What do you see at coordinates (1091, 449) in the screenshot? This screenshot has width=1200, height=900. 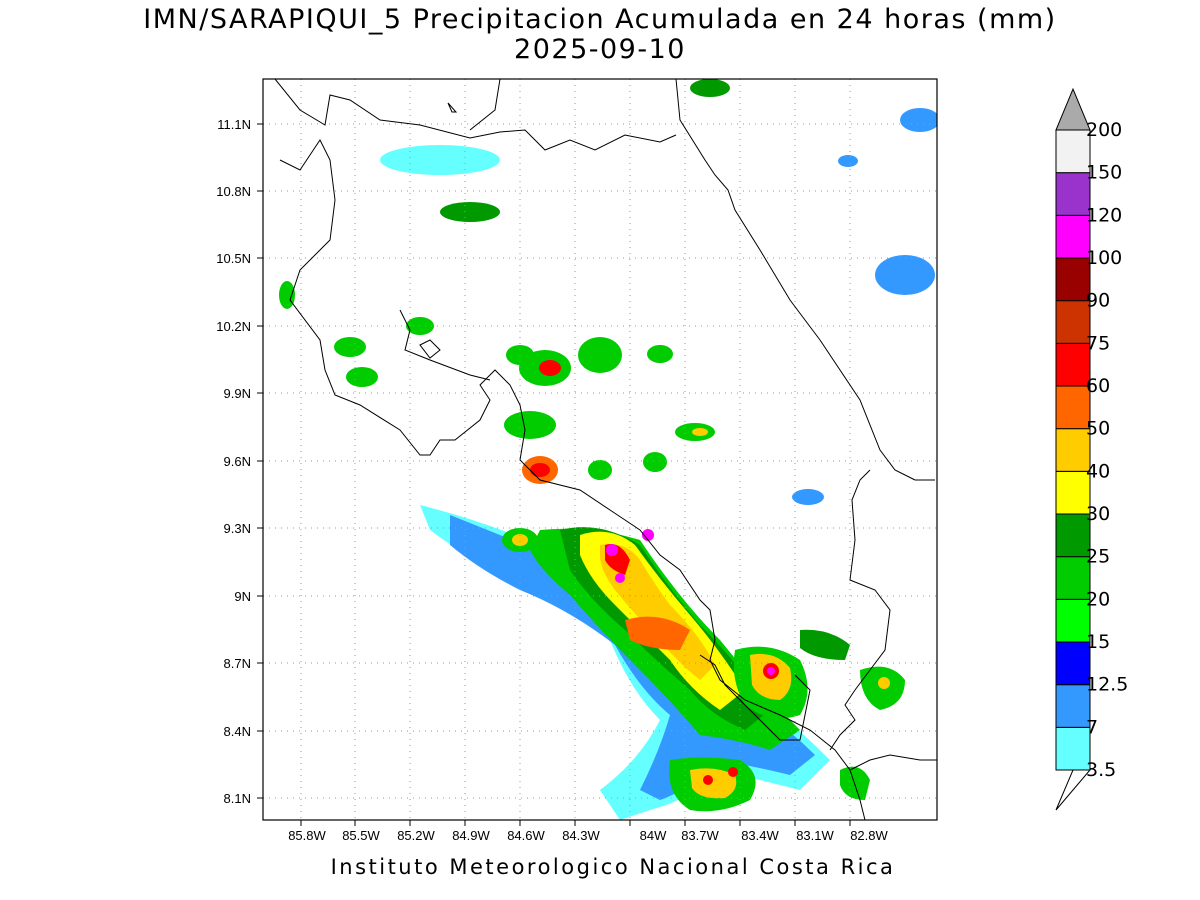 I see `colorbar-legend: 3.5 7 12.5 15 20 25 30 40 50 60 75 90 100 120 150 200` at bounding box center [1091, 449].